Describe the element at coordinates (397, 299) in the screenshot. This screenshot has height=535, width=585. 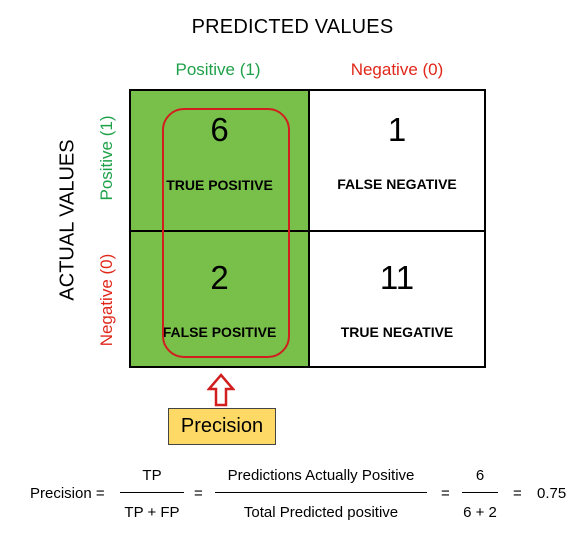
I see `cell-true-negative: 11 TRUE NEGATIVE` at that location.